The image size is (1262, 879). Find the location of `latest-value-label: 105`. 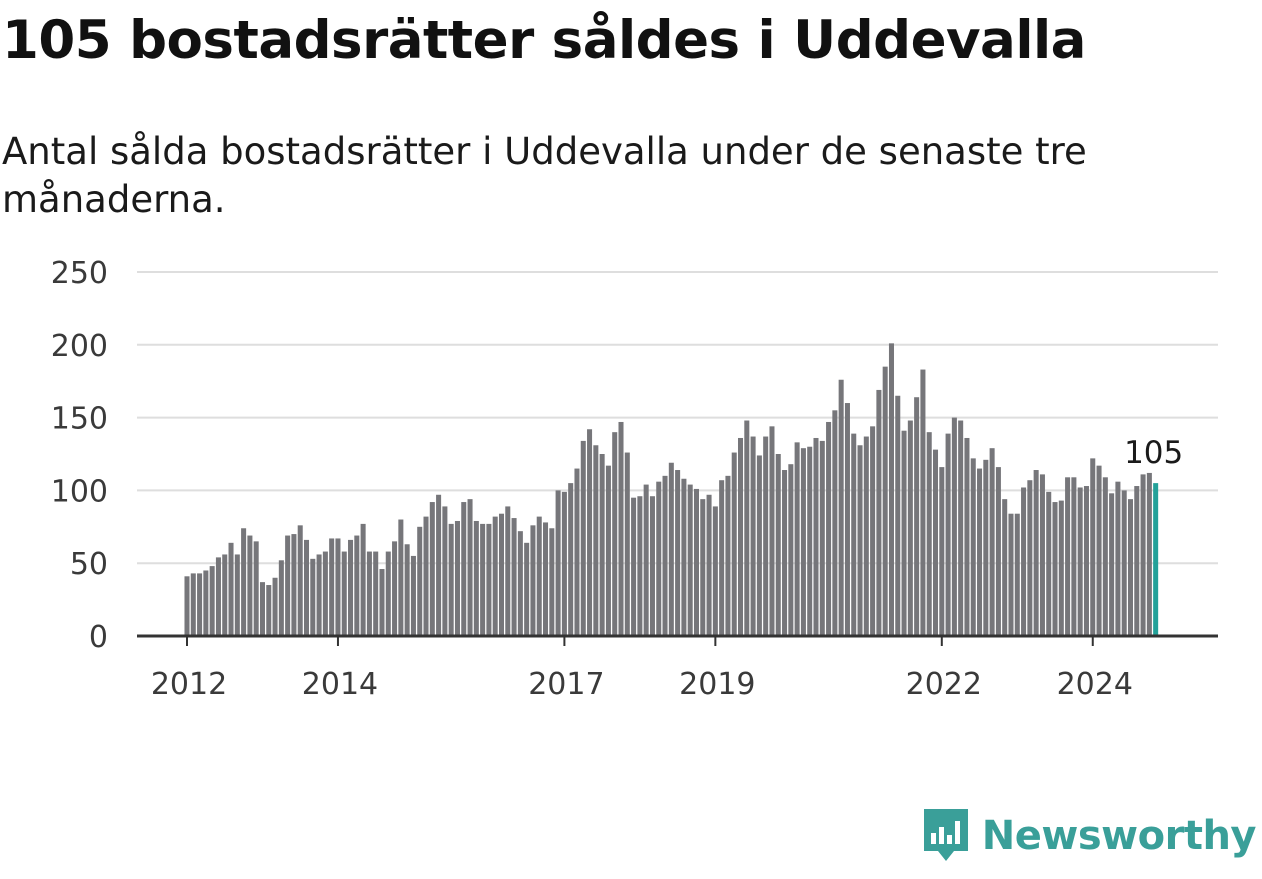

latest-value-label: 105 is located at coordinates (1153, 453).